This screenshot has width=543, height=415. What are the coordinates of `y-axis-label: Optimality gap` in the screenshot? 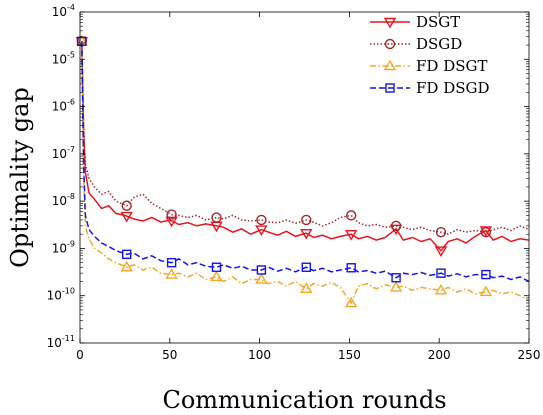 It's located at (20, 177).